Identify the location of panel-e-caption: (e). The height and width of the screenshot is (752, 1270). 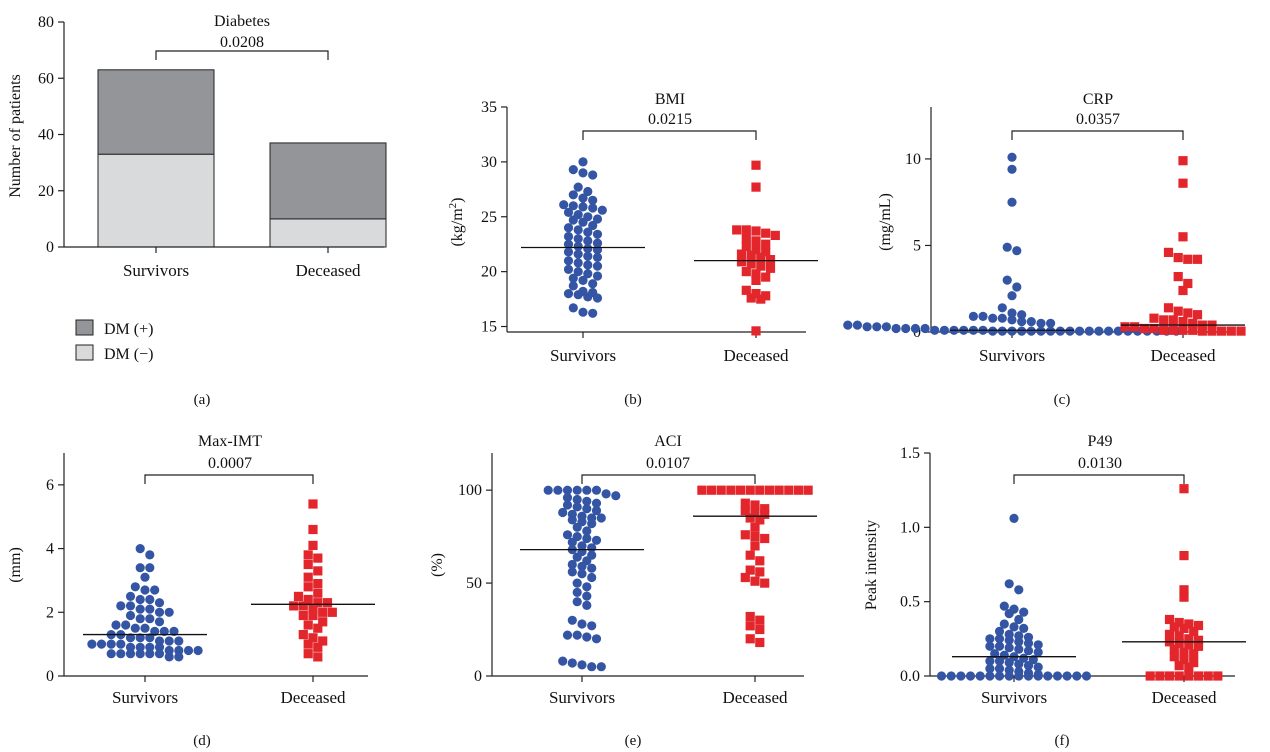
(633, 741).